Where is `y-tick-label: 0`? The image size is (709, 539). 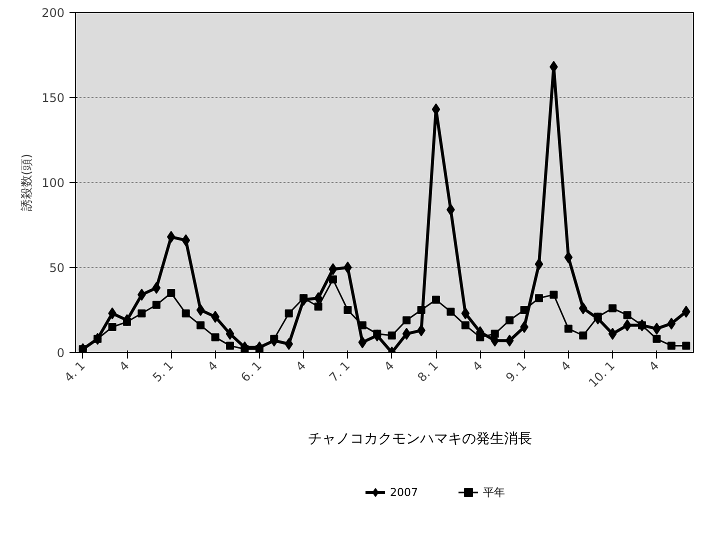
y-tick-label: 0 is located at coordinates (60, 353).